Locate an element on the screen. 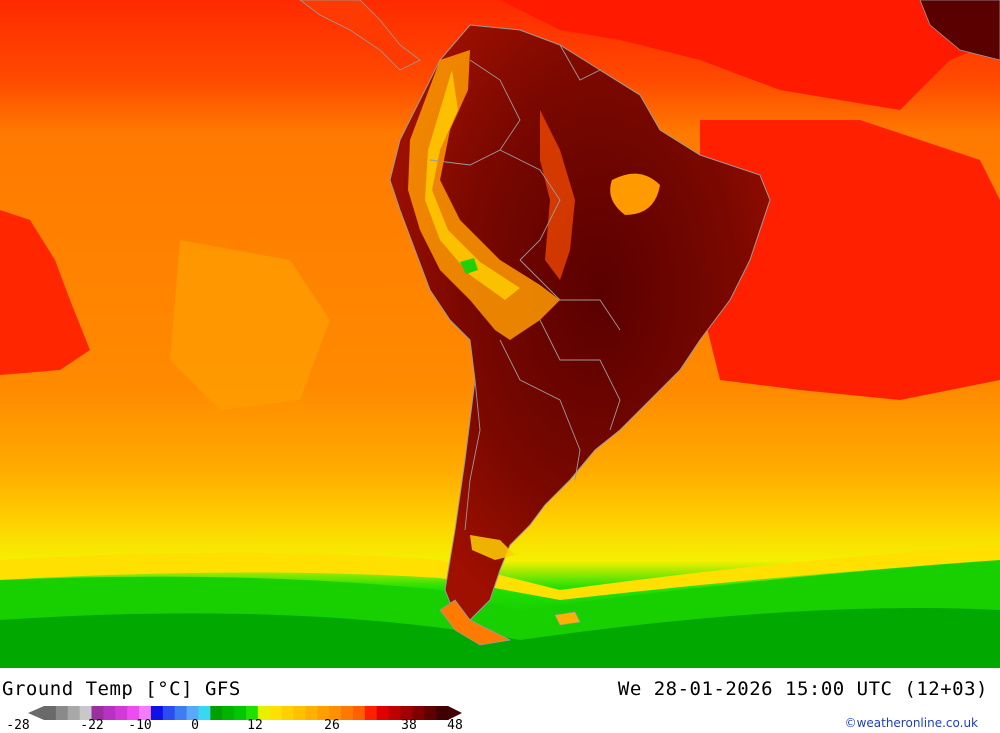  altiplano-lake-green is located at coordinates (469, 266).